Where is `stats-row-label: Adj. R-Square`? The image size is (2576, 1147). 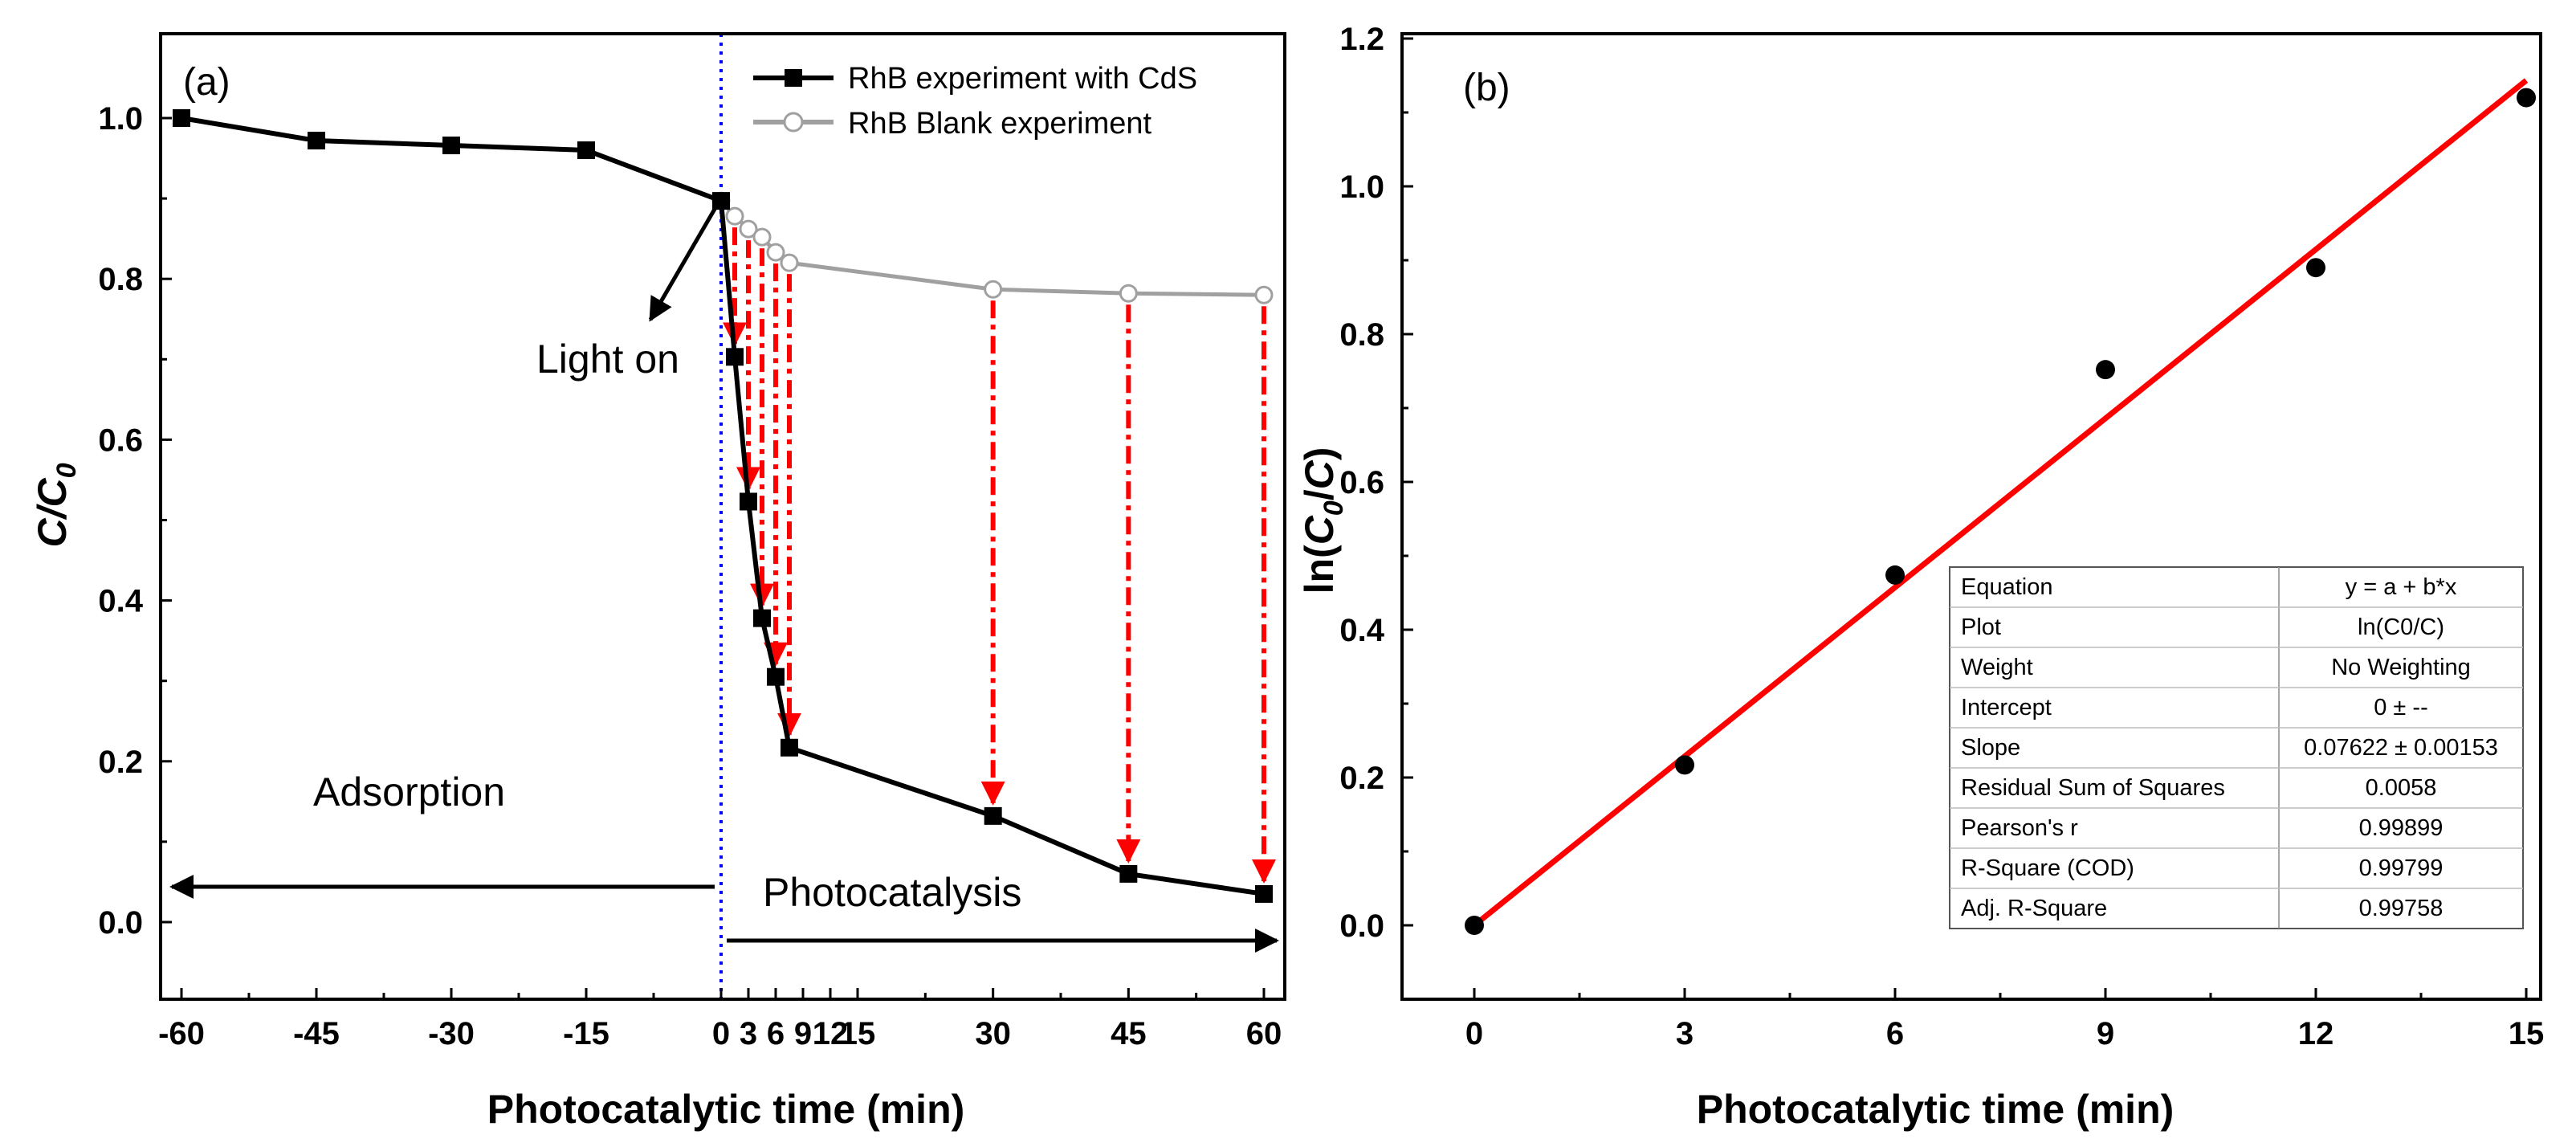 stats-row-label: Adj. R-Square is located at coordinates (2034, 909).